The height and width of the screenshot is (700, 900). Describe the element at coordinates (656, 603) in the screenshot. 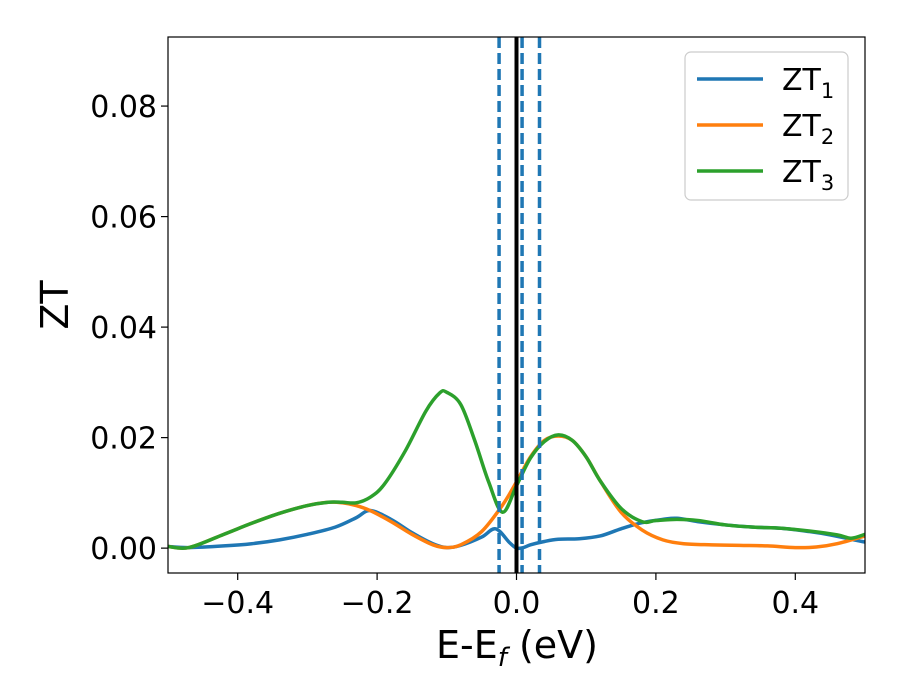

I see `x-tick-label: 0.2` at that location.